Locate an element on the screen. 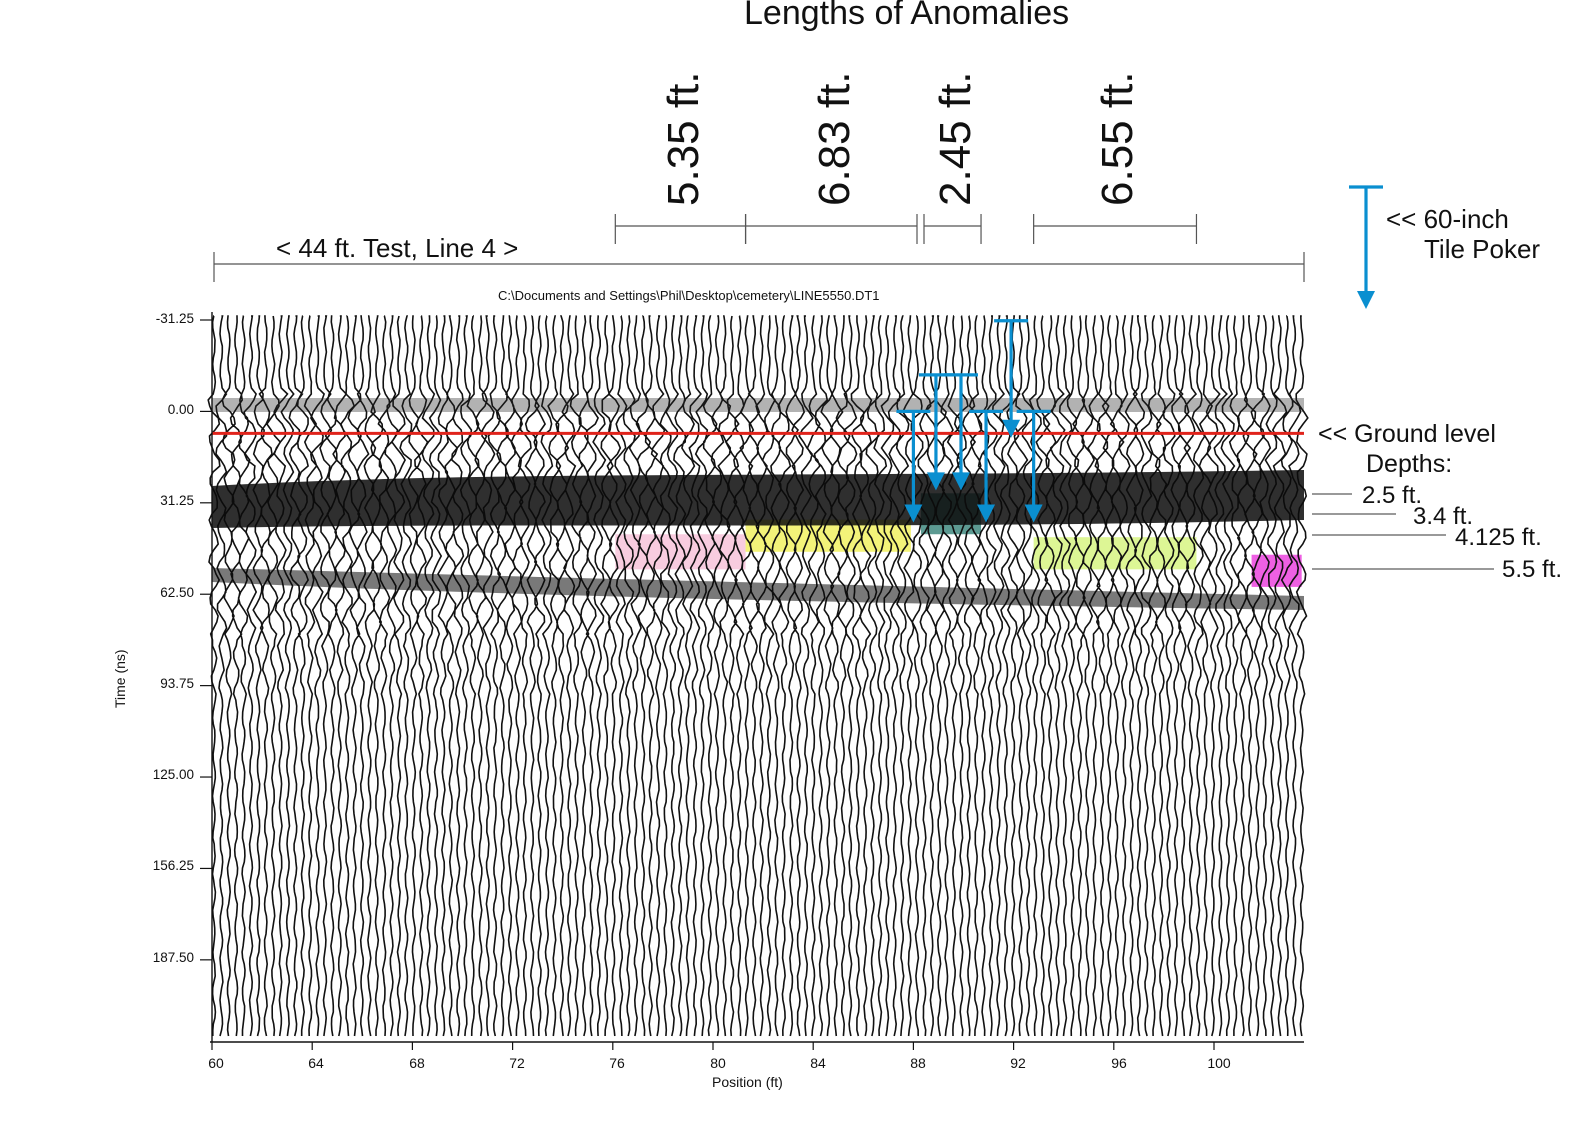  ground-level-label: << Ground level is located at coordinates (1407, 434).